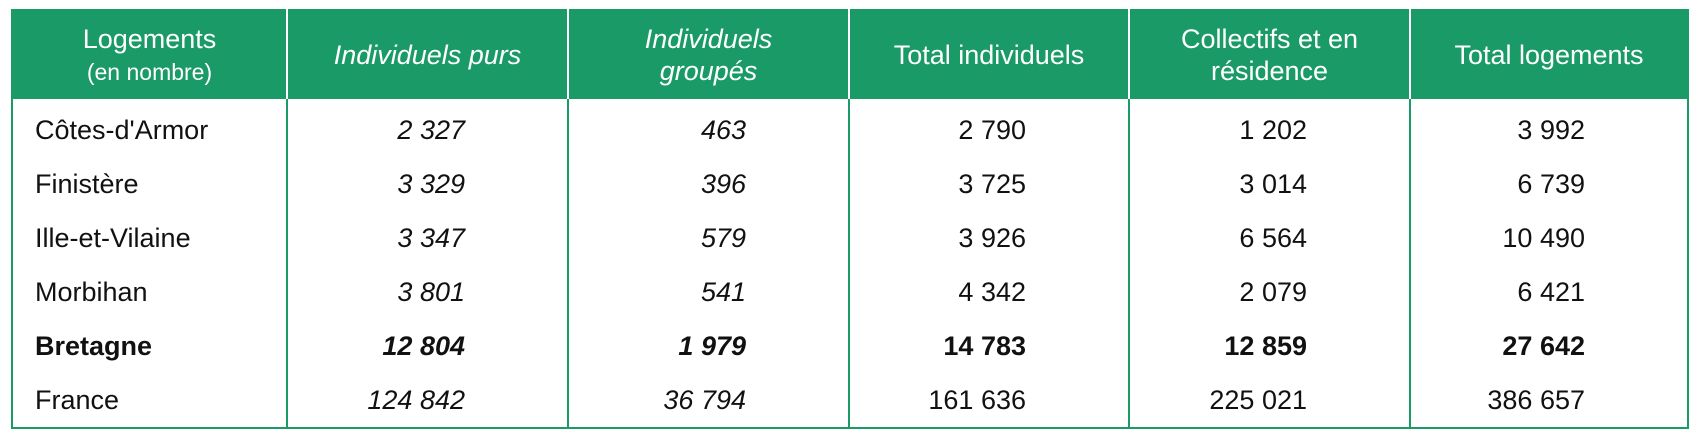 The width and height of the screenshot is (1693, 431). Describe the element at coordinates (427, 184) in the screenshot. I see `value-cell: 3 329` at that location.